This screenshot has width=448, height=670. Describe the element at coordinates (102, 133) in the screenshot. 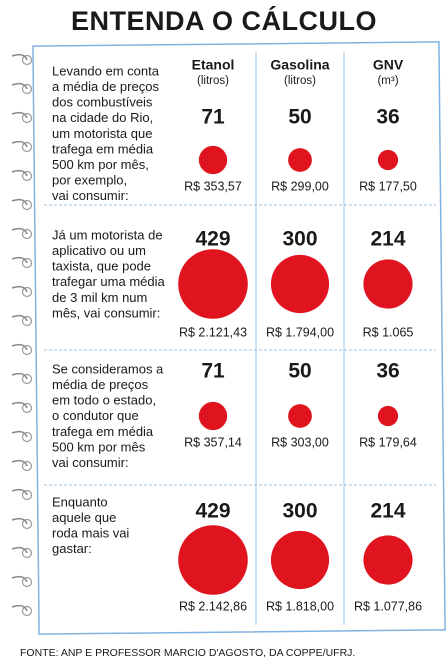

I see `row-text: um motorista que` at that location.